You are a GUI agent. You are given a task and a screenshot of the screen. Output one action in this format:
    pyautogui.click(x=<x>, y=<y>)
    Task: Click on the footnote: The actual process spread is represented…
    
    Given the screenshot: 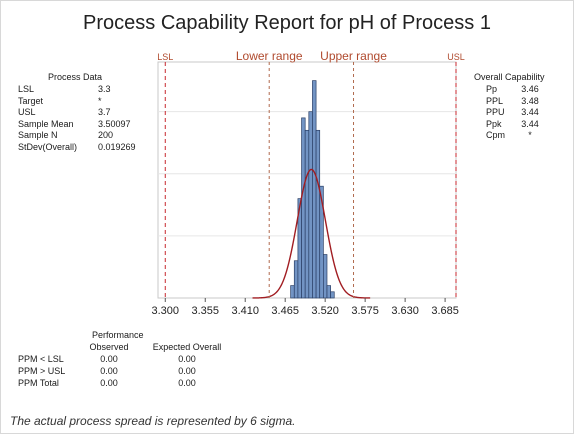 What is the action you would take?
    pyautogui.click(x=153, y=421)
    